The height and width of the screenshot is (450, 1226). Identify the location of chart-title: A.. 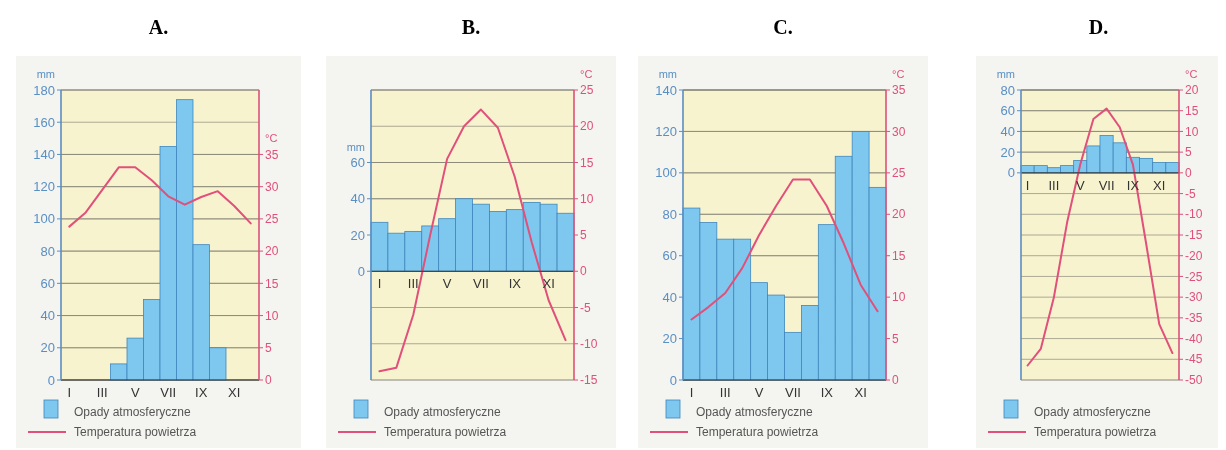
(158, 27).